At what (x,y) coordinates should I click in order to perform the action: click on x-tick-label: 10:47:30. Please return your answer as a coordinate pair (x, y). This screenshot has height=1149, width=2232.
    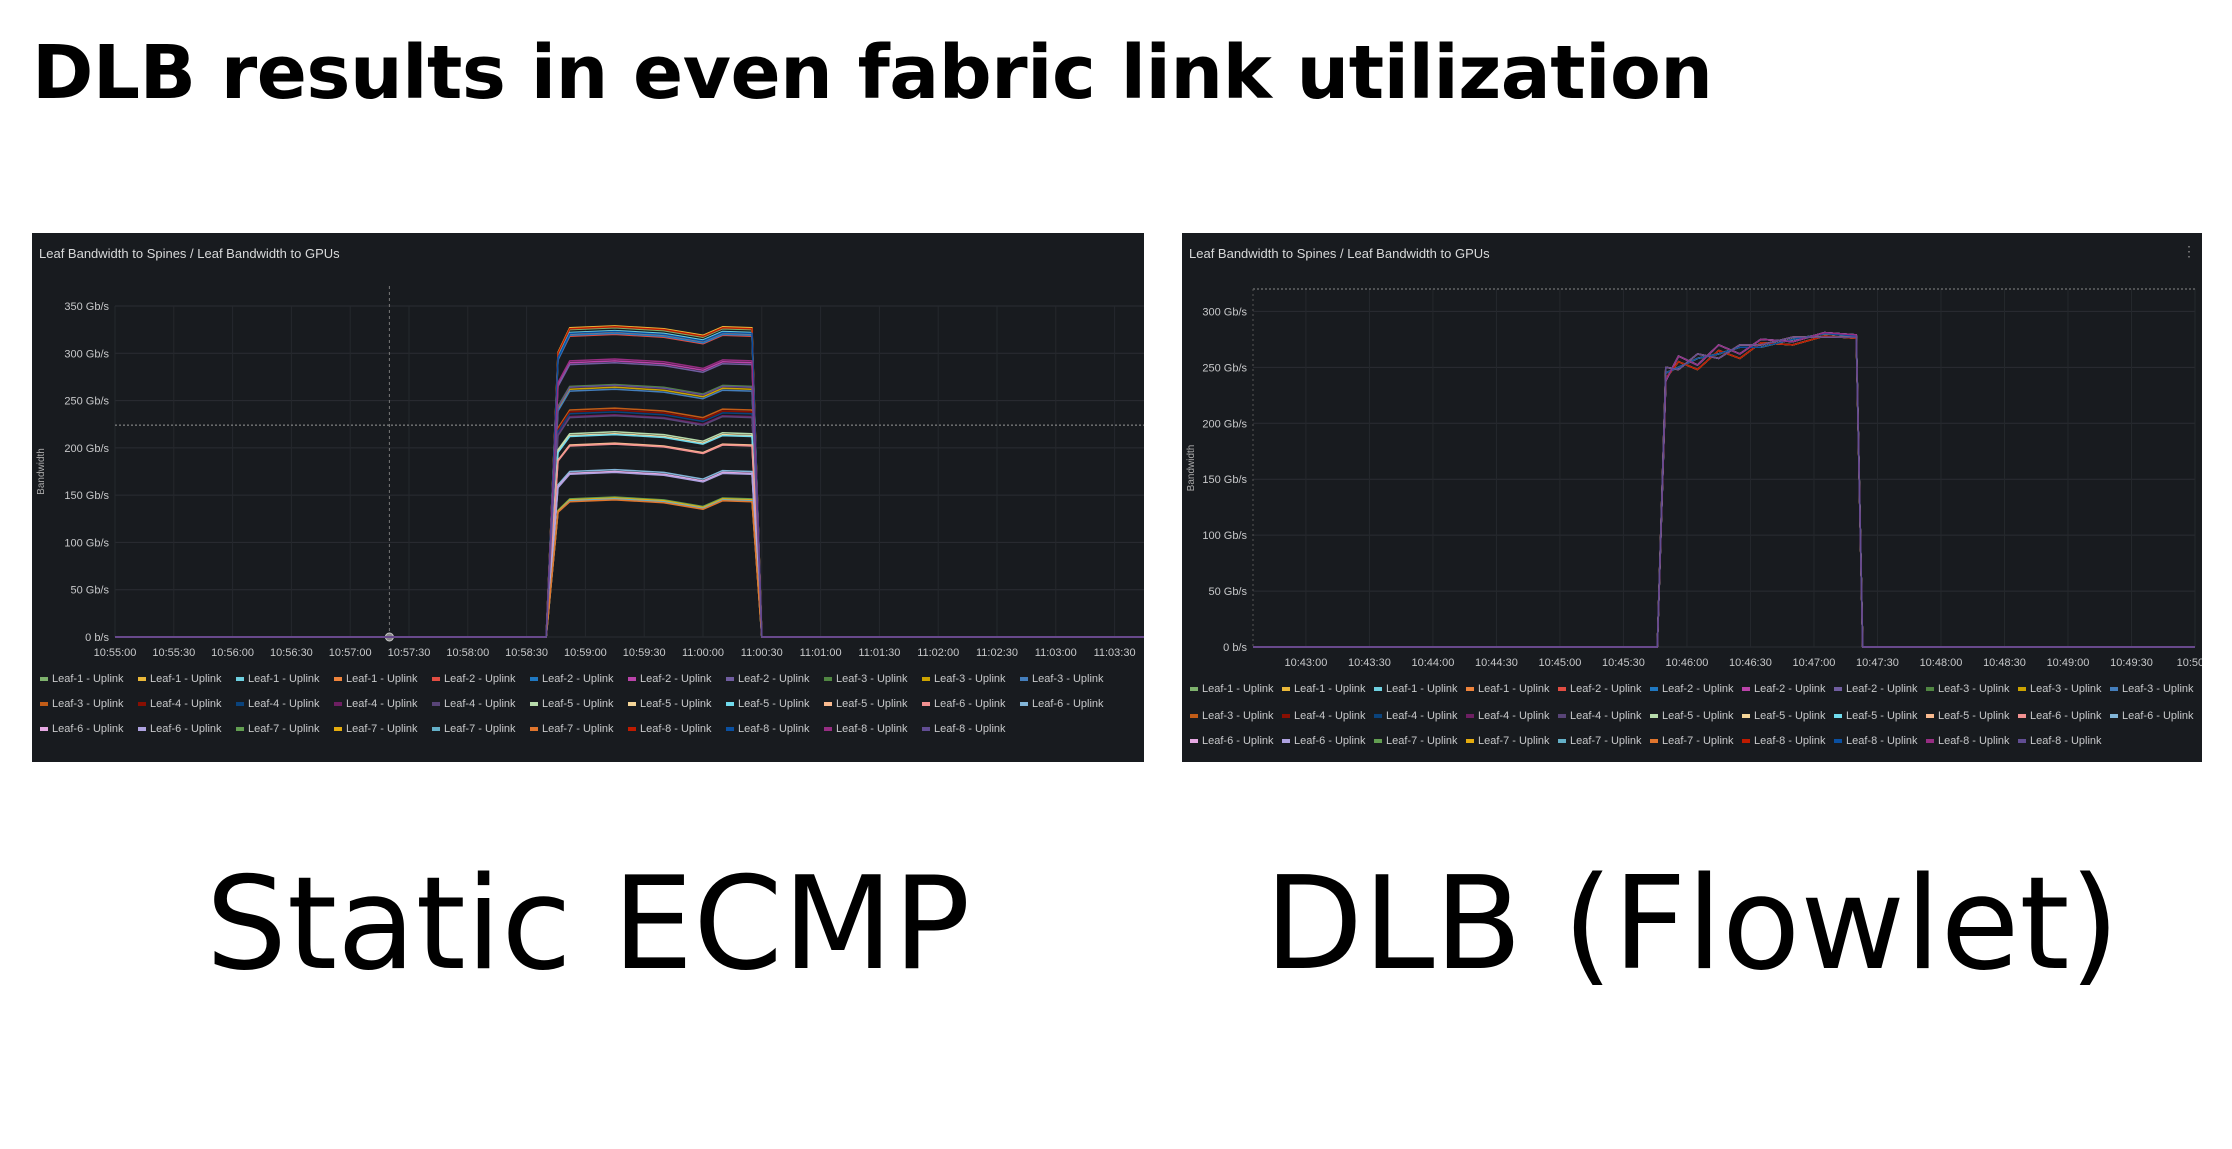
    Looking at the image, I should click on (1877, 663).